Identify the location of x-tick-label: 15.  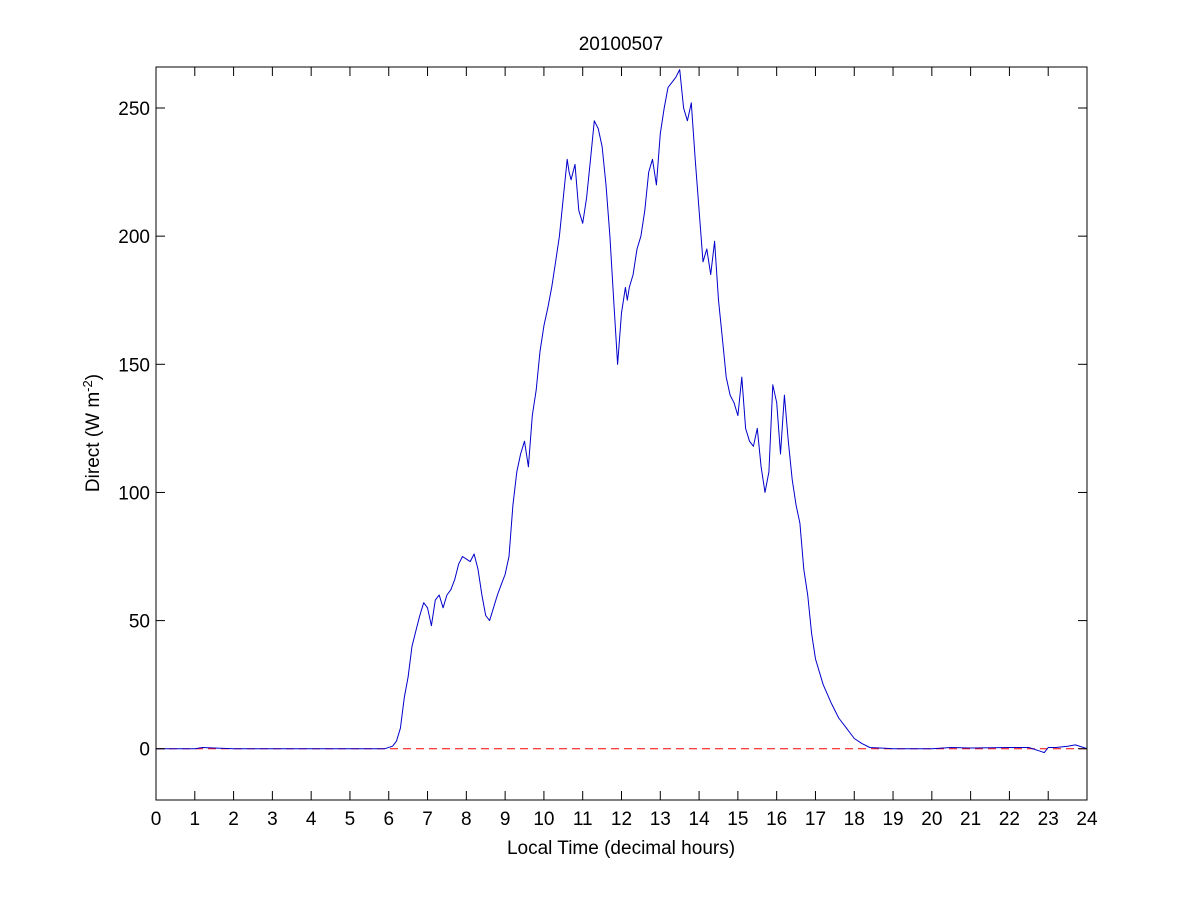
(737, 819).